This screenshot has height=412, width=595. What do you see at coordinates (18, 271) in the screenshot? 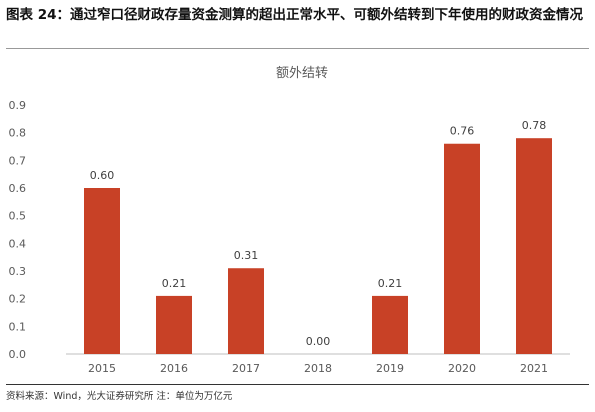
I see `y-tick-label: 0.3` at bounding box center [18, 271].